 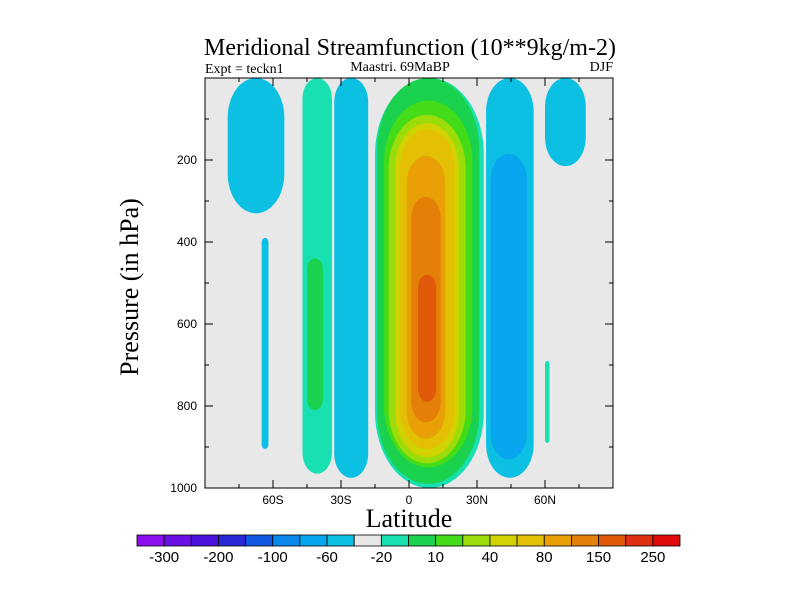 I want to click on x-axis-label: Latitude, so click(x=409, y=518).